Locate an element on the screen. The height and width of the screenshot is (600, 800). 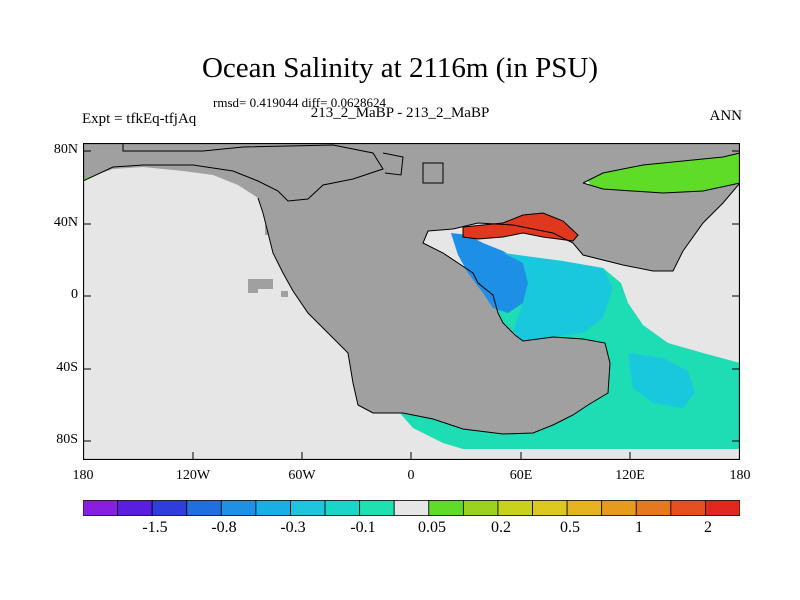
chart-title: Ocean Salinity at 2116m (in PSU) is located at coordinates (400, 68).